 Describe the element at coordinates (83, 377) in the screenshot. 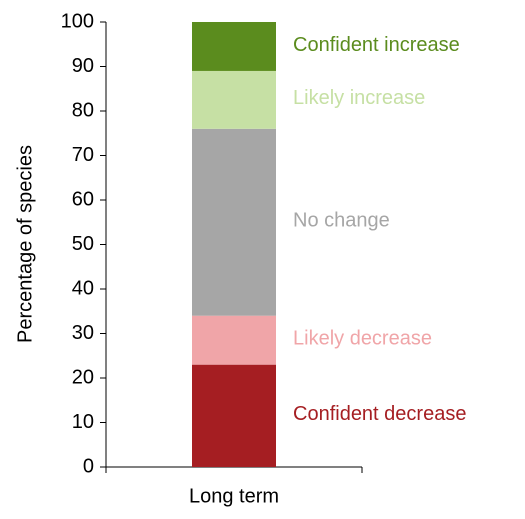

I see `y-tick-label: 20` at that location.